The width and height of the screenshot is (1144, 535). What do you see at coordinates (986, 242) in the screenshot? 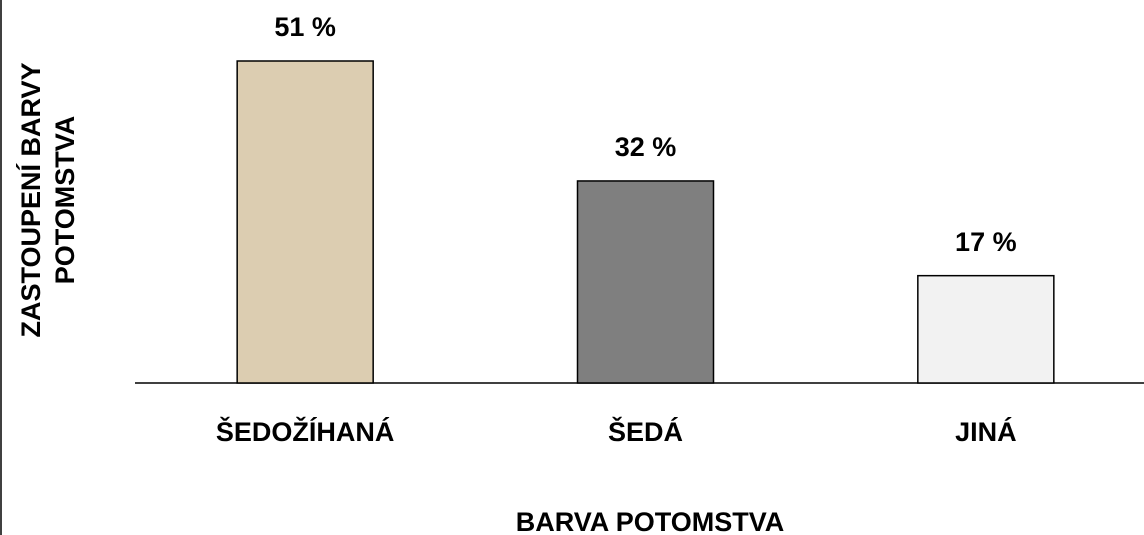
I see `value-label: 17 %` at bounding box center [986, 242].